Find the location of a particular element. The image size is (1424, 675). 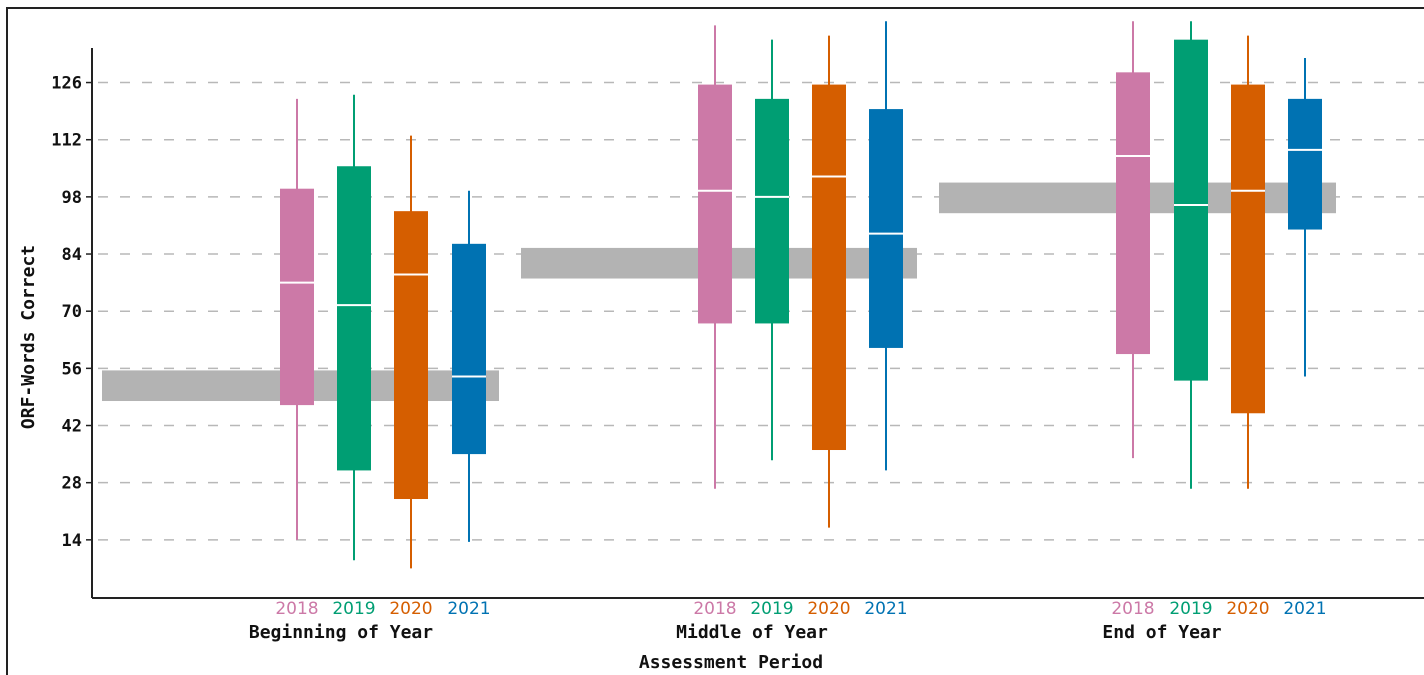

y-tick-label: 126 is located at coordinates (66, 84).